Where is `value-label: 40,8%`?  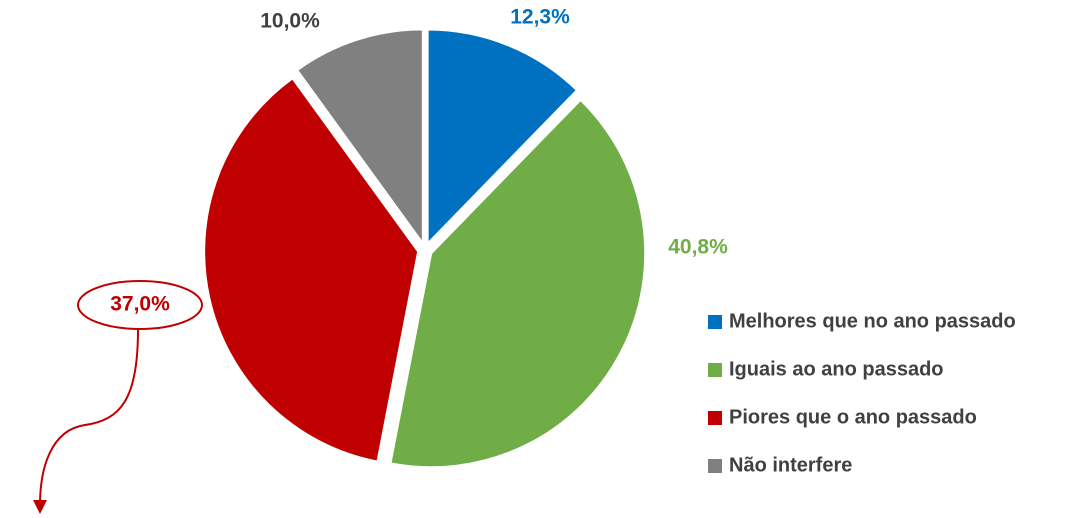
value-label: 40,8% is located at coordinates (698, 247).